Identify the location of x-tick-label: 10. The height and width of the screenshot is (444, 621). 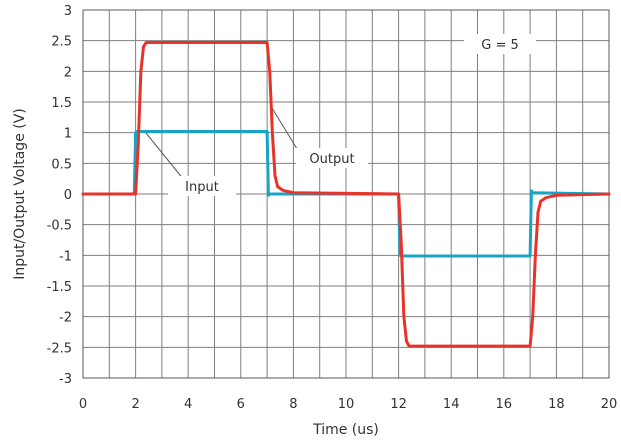
(346, 404).